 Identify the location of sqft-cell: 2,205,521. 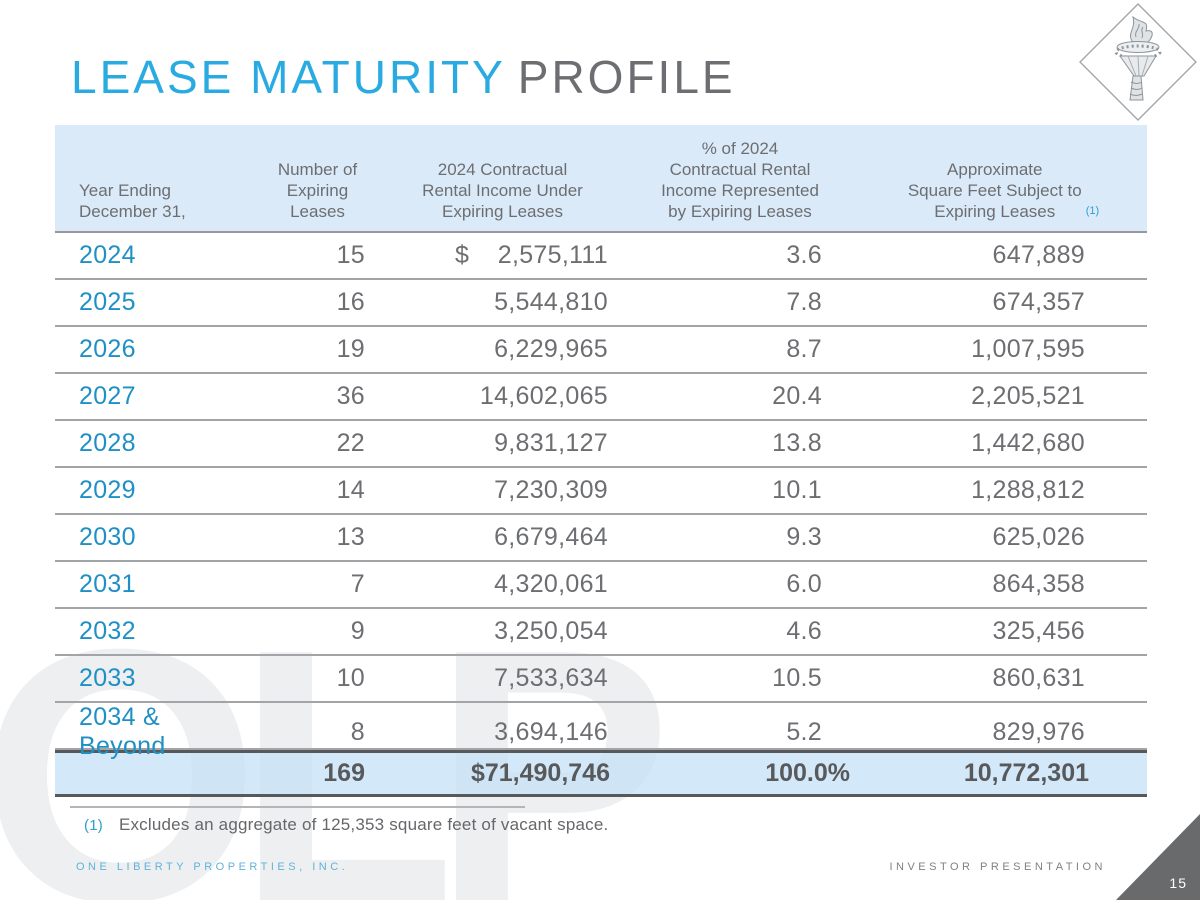
(1028, 396).